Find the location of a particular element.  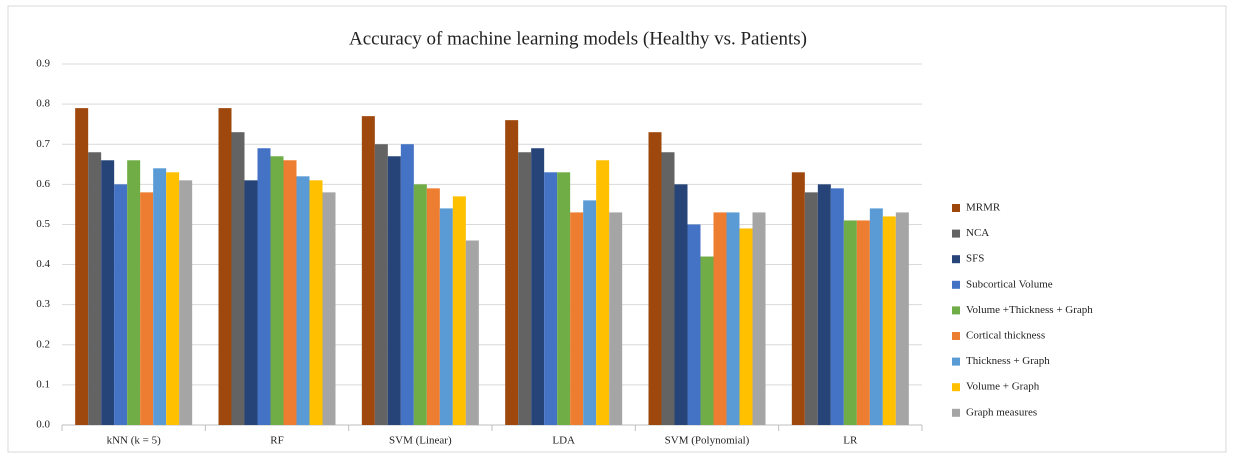

legend-label: Volume + Graph is located at coordinates (1003, 387).